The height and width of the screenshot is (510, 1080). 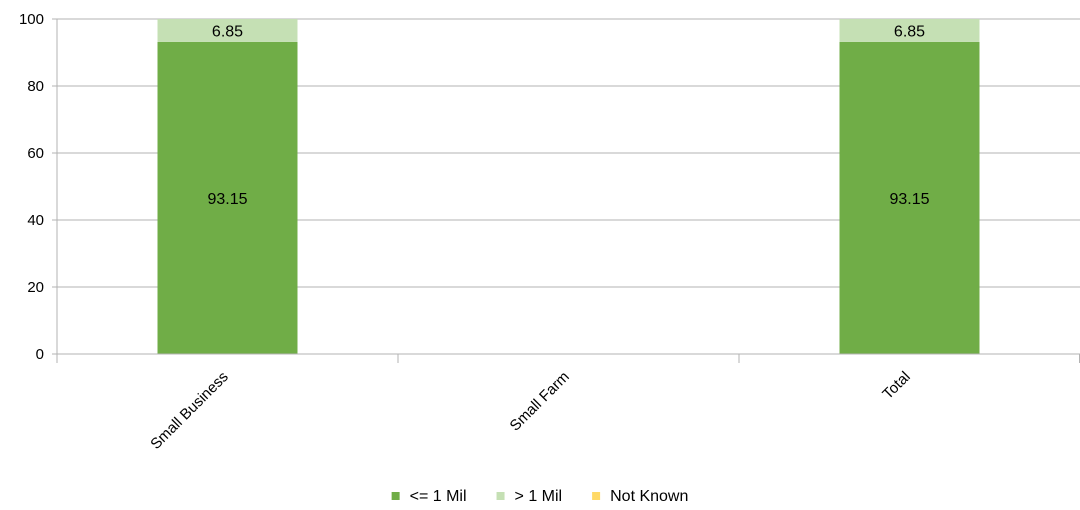 What do you see at coordinates (189, 410) in the screenshot?
I see `x-tick-label: Small Business` at bounding box center [189, 410].